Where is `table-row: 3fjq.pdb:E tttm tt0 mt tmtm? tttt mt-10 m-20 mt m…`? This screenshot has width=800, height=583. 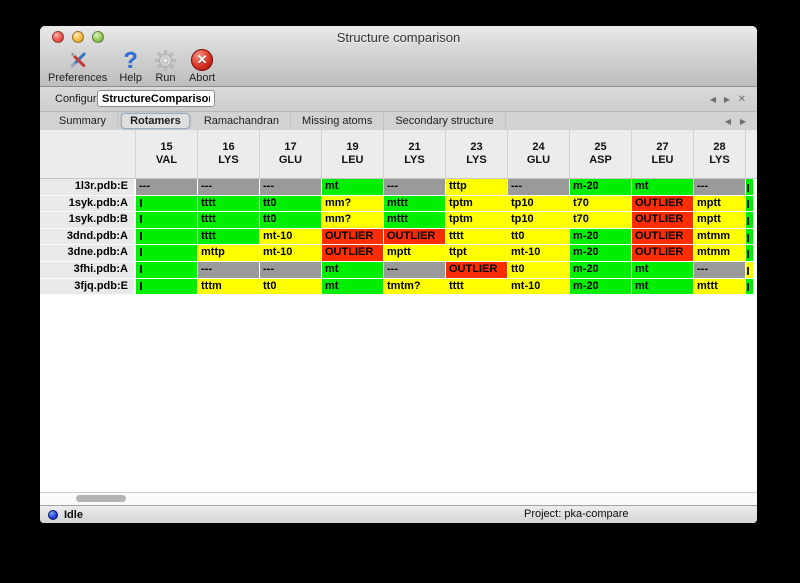 table-row: 3fjq.pdb:E tttm tt0 mt tmtm? tttt mt-10 m-20 mt m… is located at coordinates (398, 287).